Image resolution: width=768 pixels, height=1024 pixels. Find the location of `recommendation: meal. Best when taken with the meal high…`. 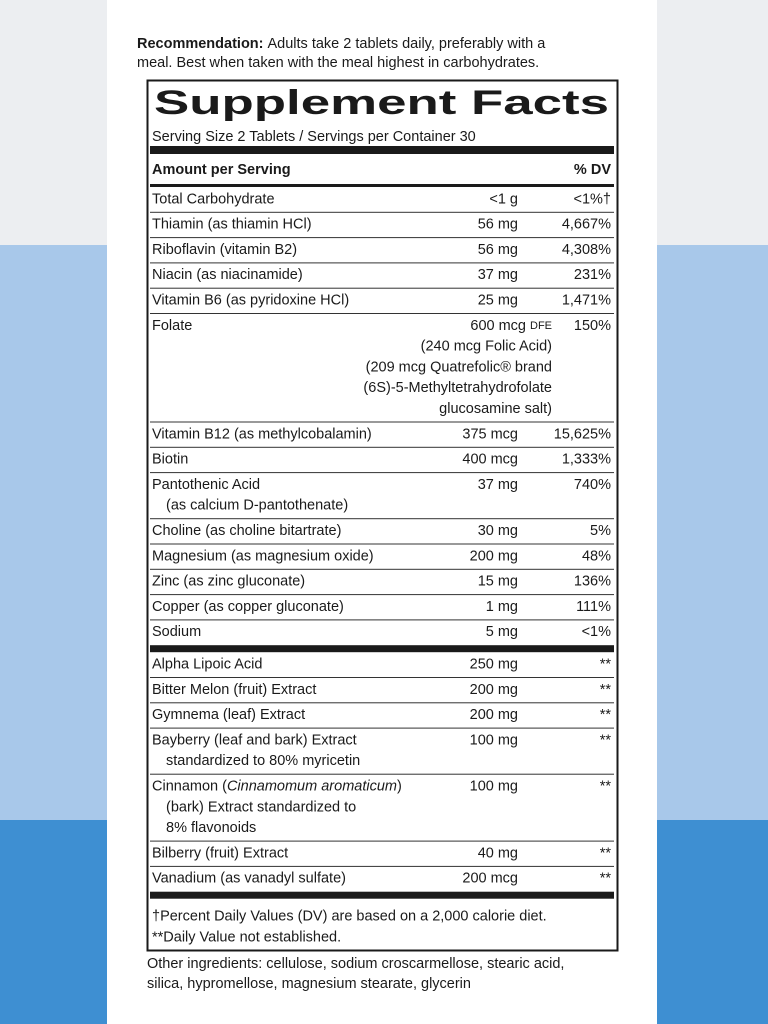

recommendation: meal. Best when taken with the meal high… is located at coordinates (338, 63).